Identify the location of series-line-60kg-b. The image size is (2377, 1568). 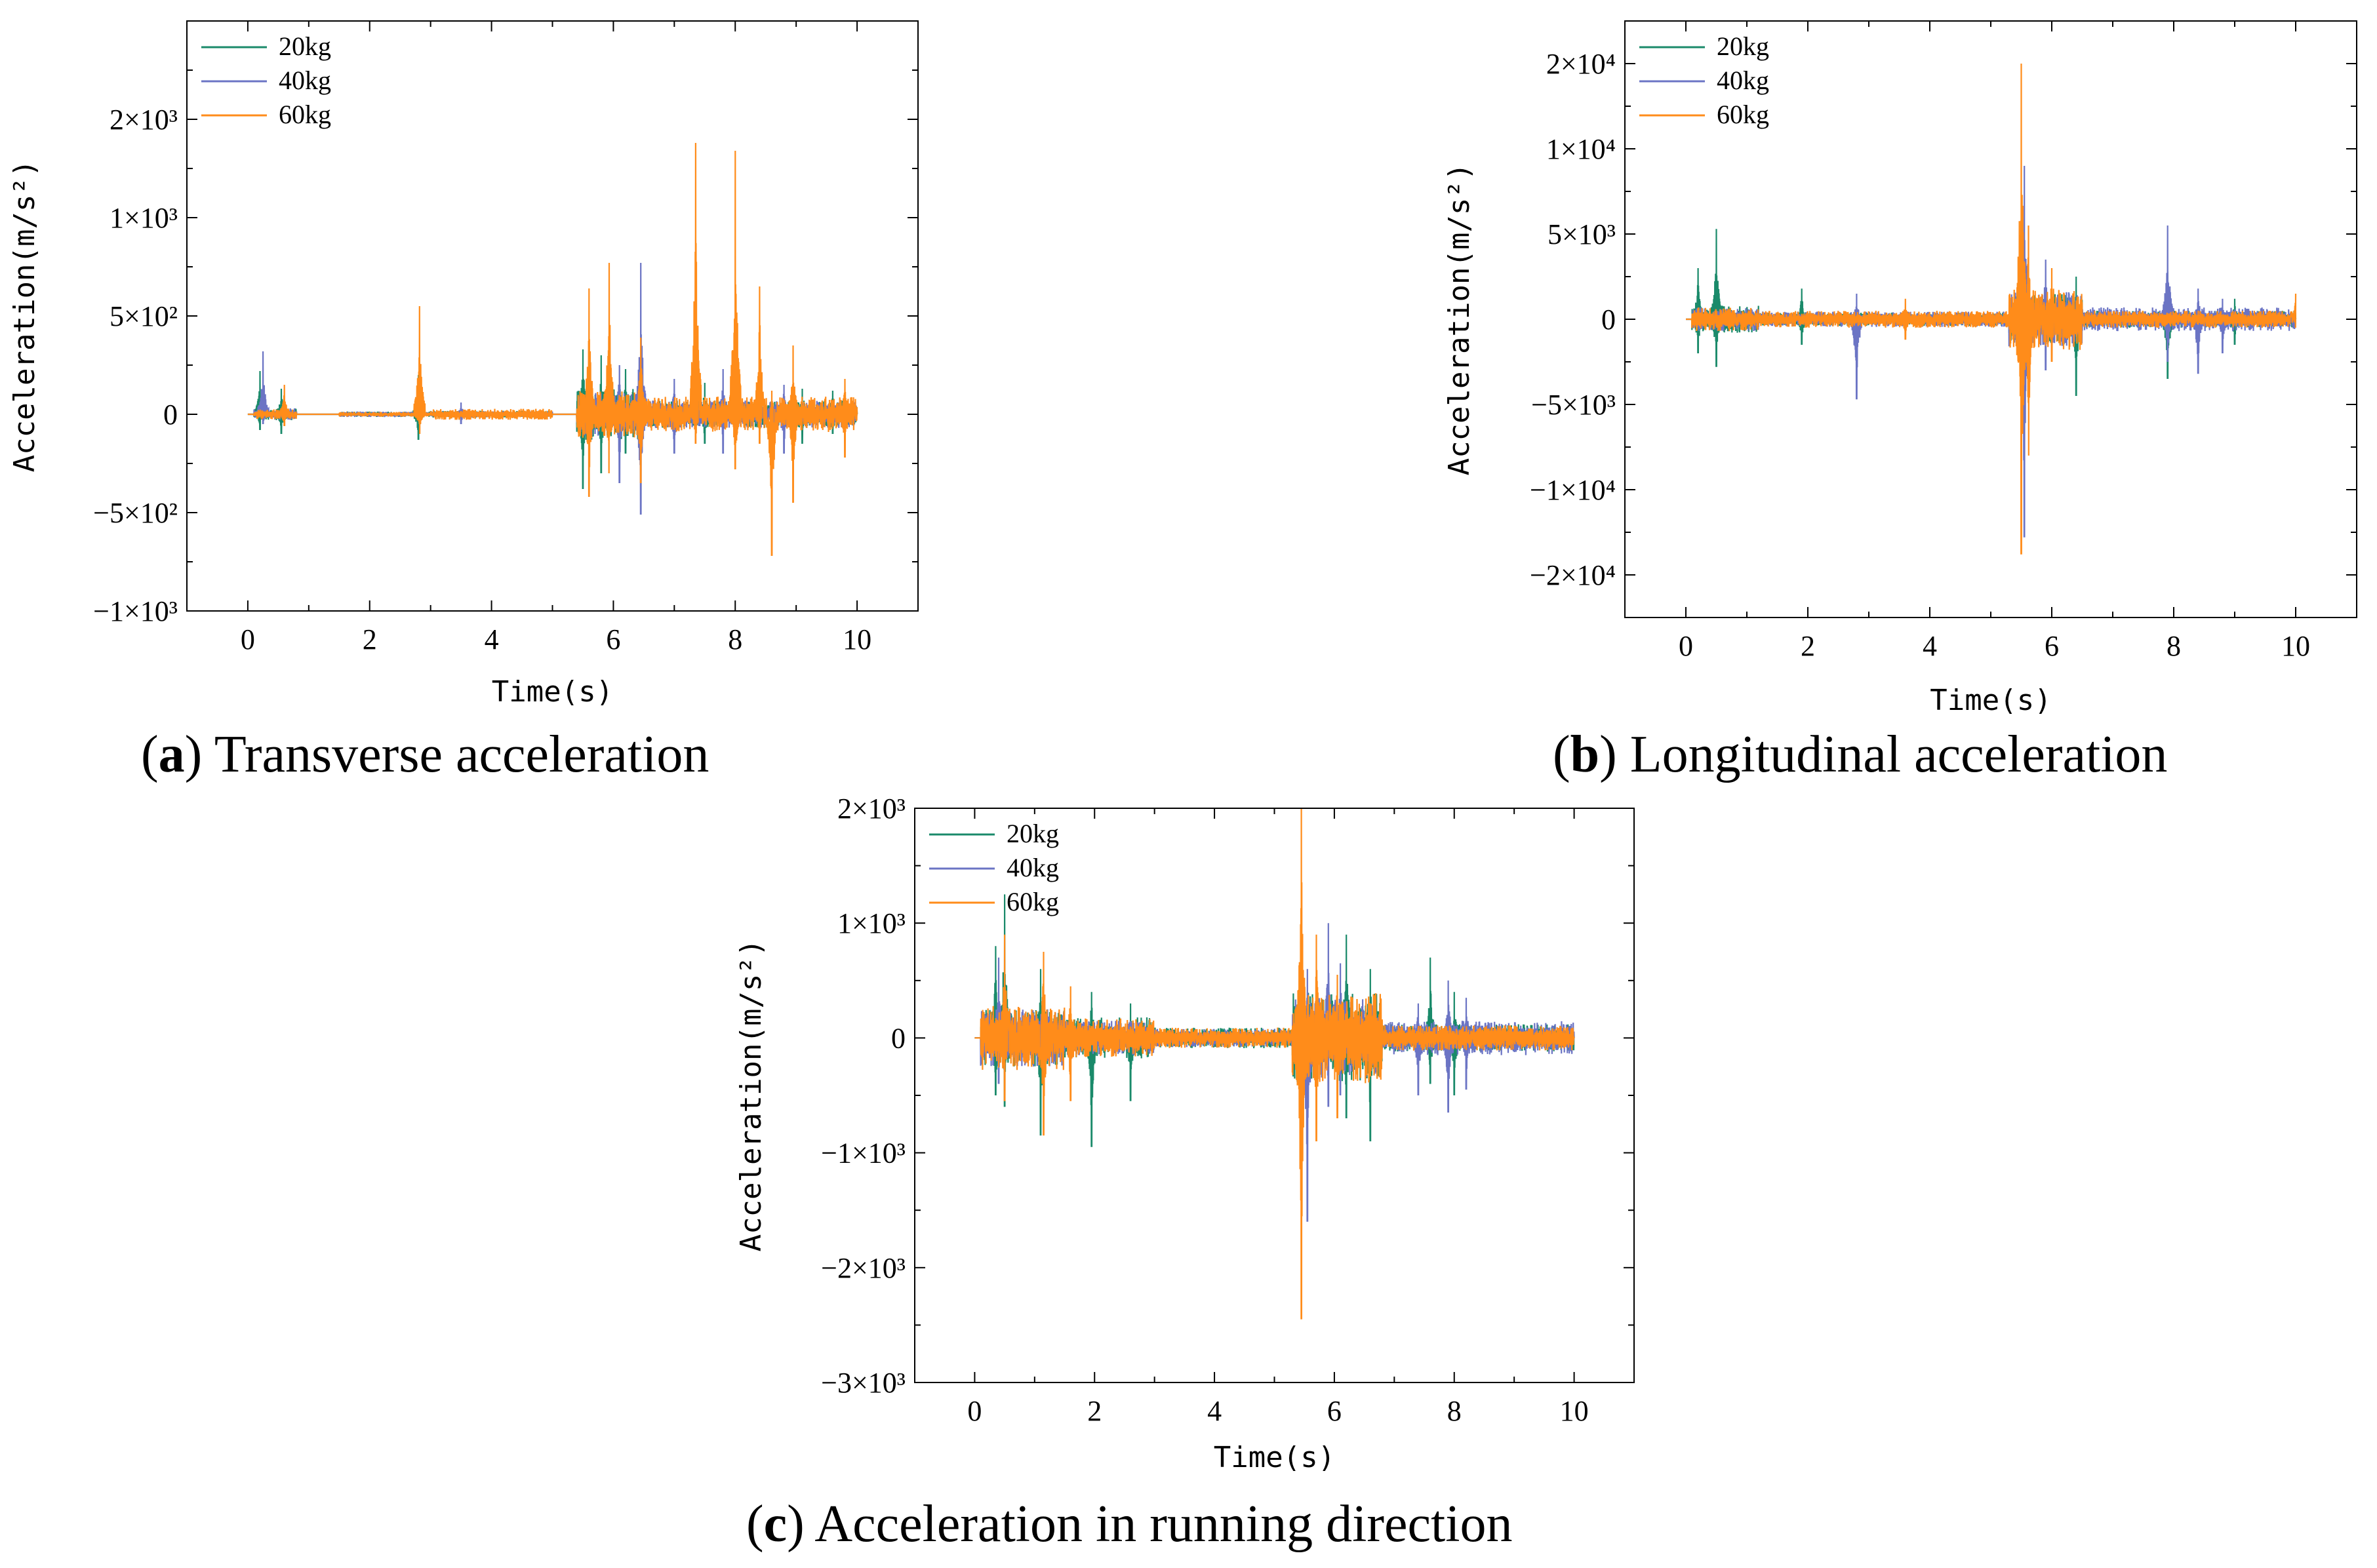
(1991, 309).